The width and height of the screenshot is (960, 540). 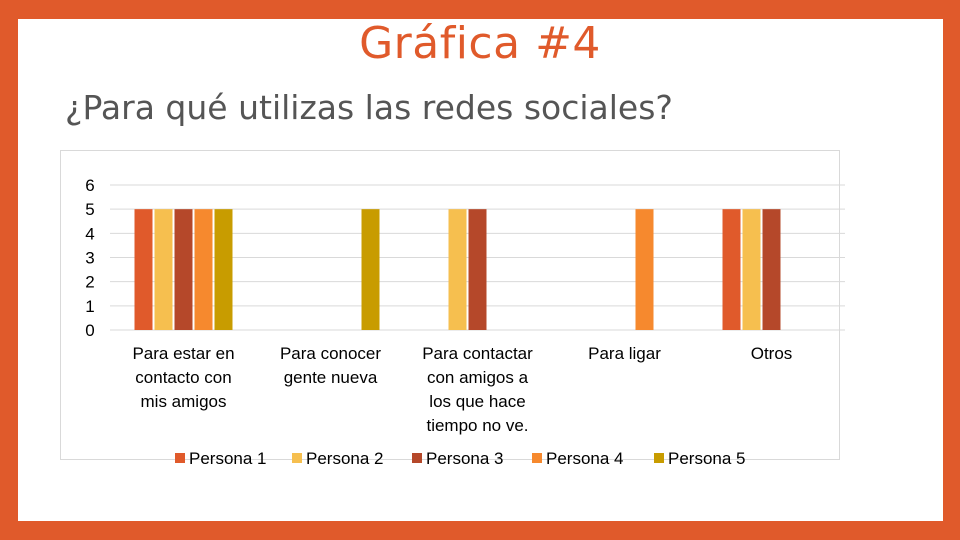 What do you see at coordinates (772, 353) in the screenshot?
I see `x-tick-label: Otros` at bounding box center [772, 353].